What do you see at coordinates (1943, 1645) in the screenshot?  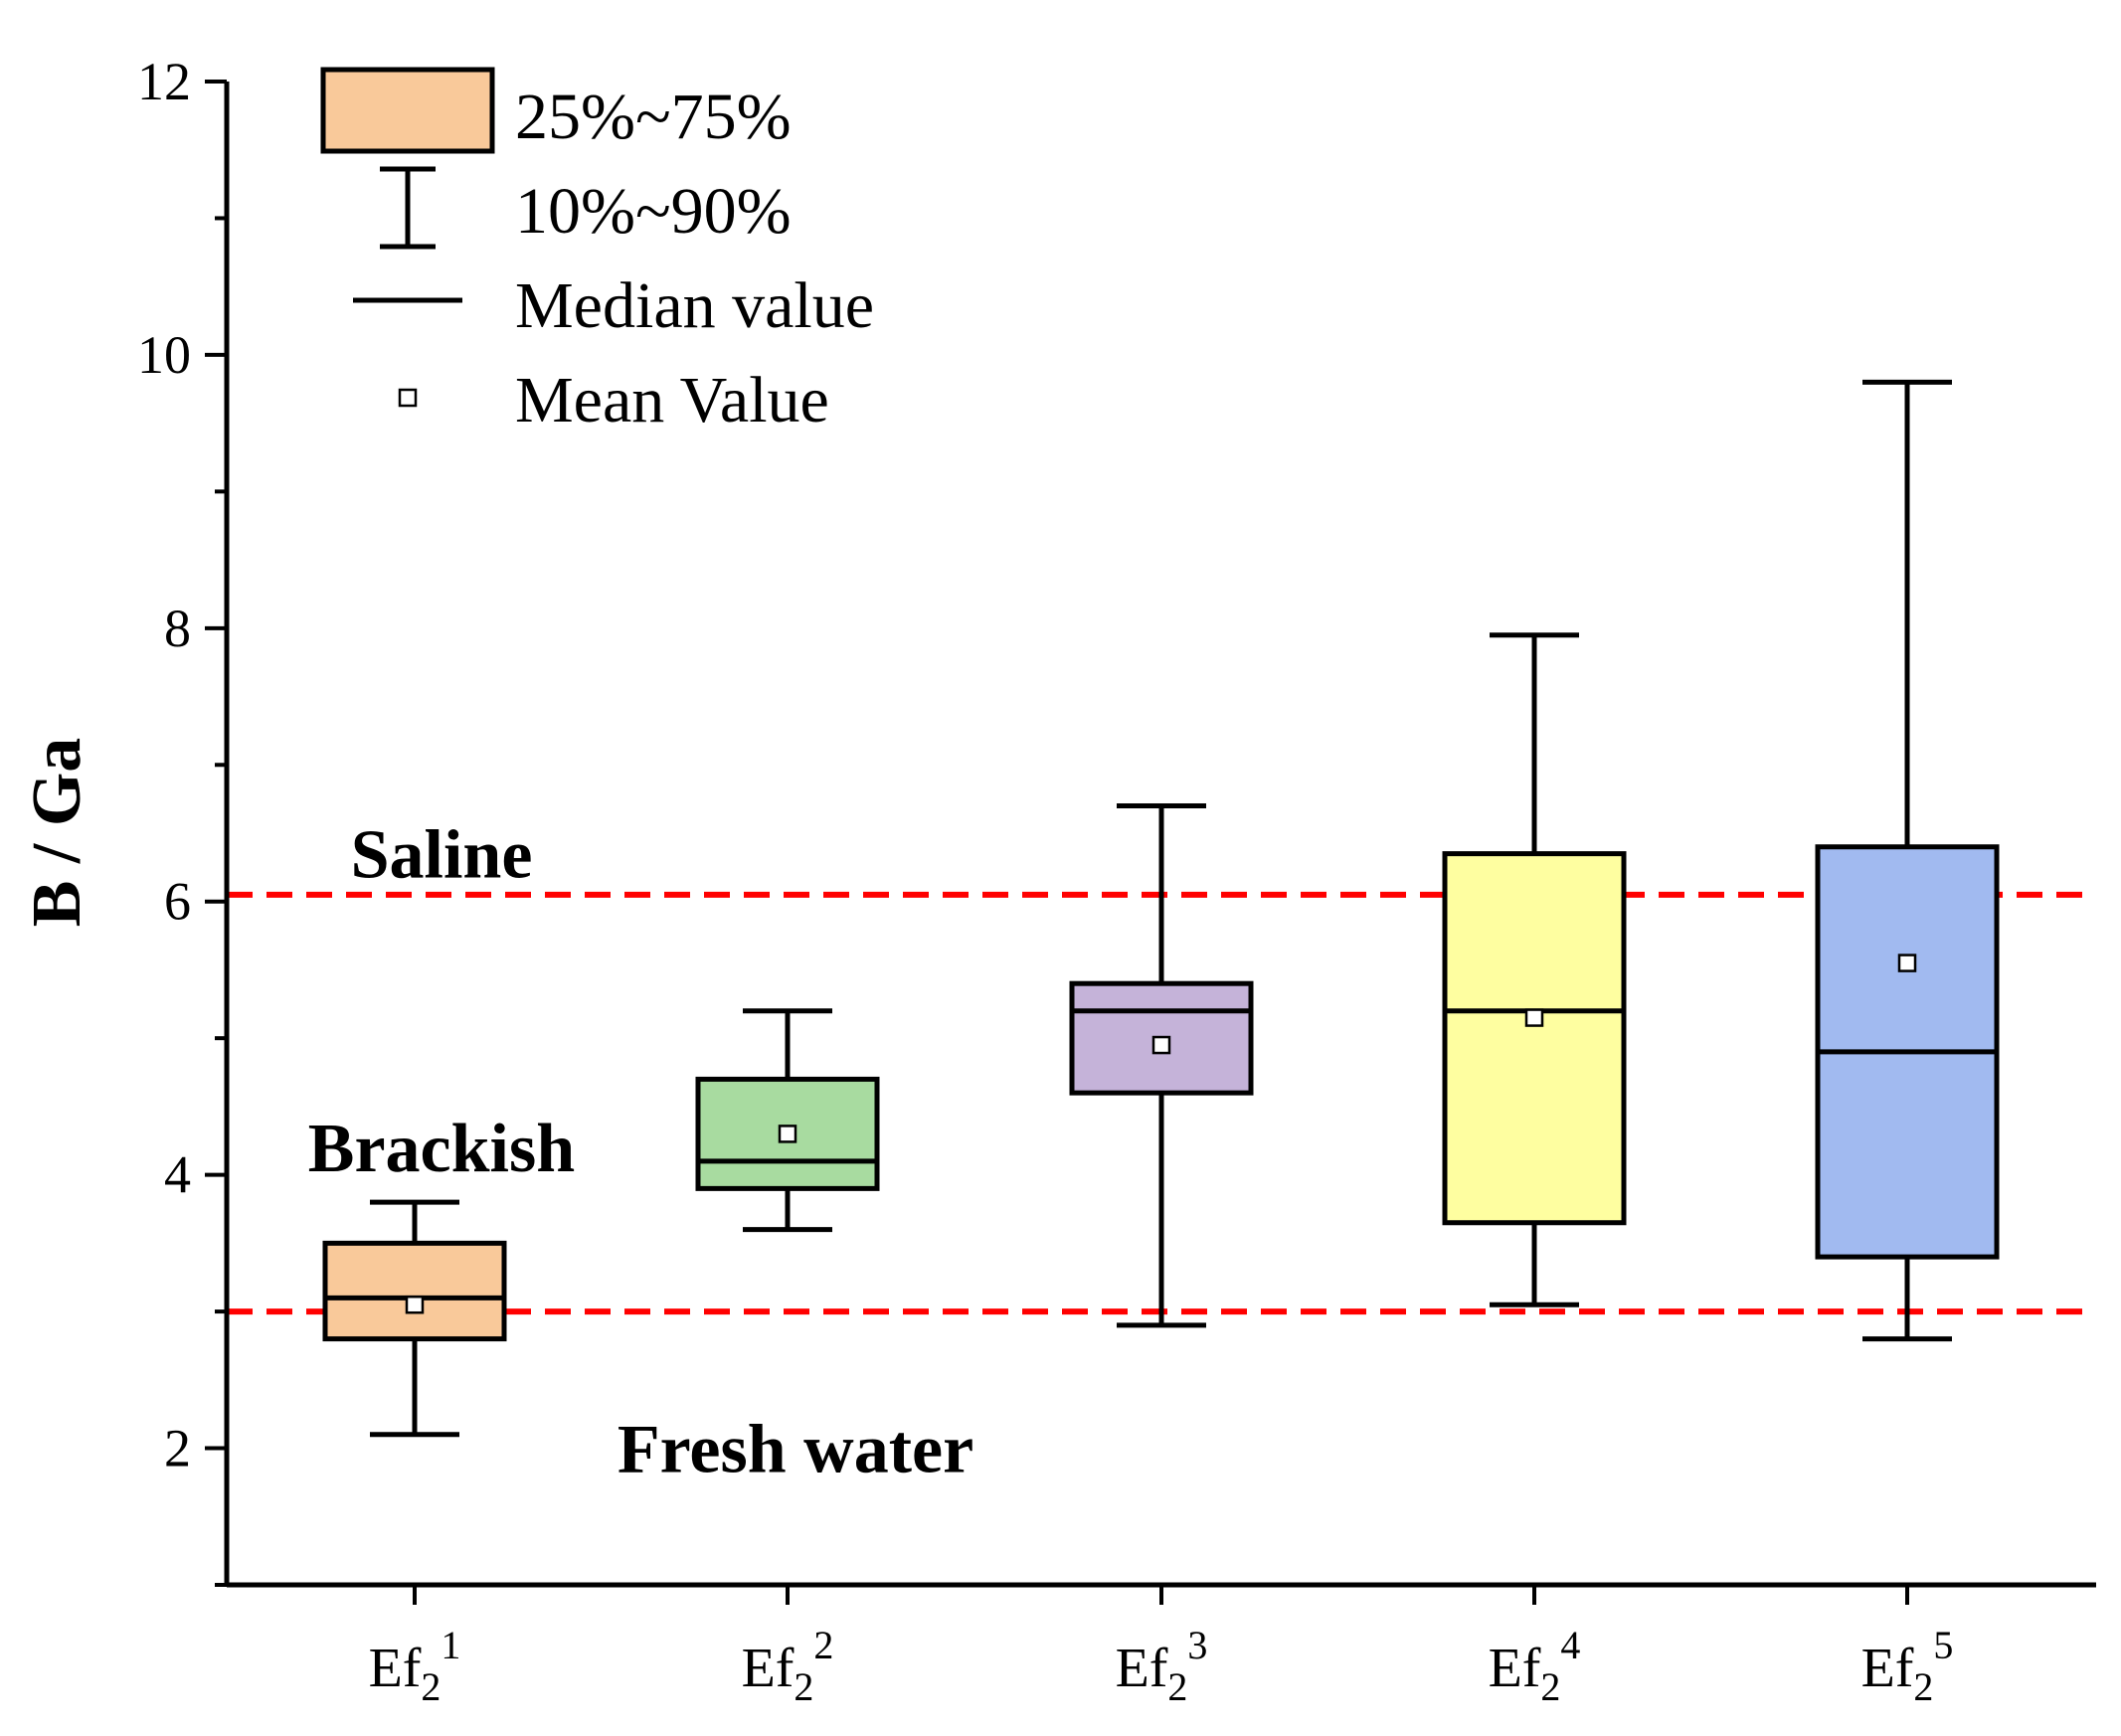 I see `category-superscript: 5` at bounding box center [1943, 1645].